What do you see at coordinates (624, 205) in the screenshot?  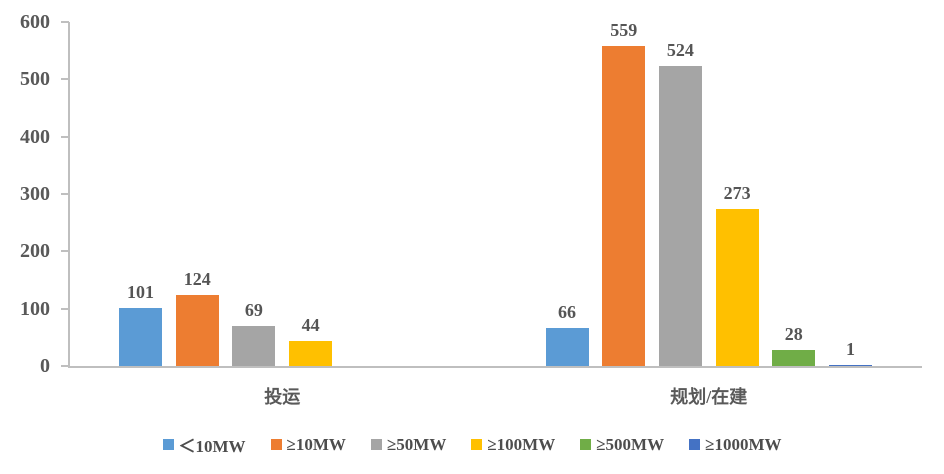 I see `bar-规划/在建-≥10MW` at bounding box center [624, 205].